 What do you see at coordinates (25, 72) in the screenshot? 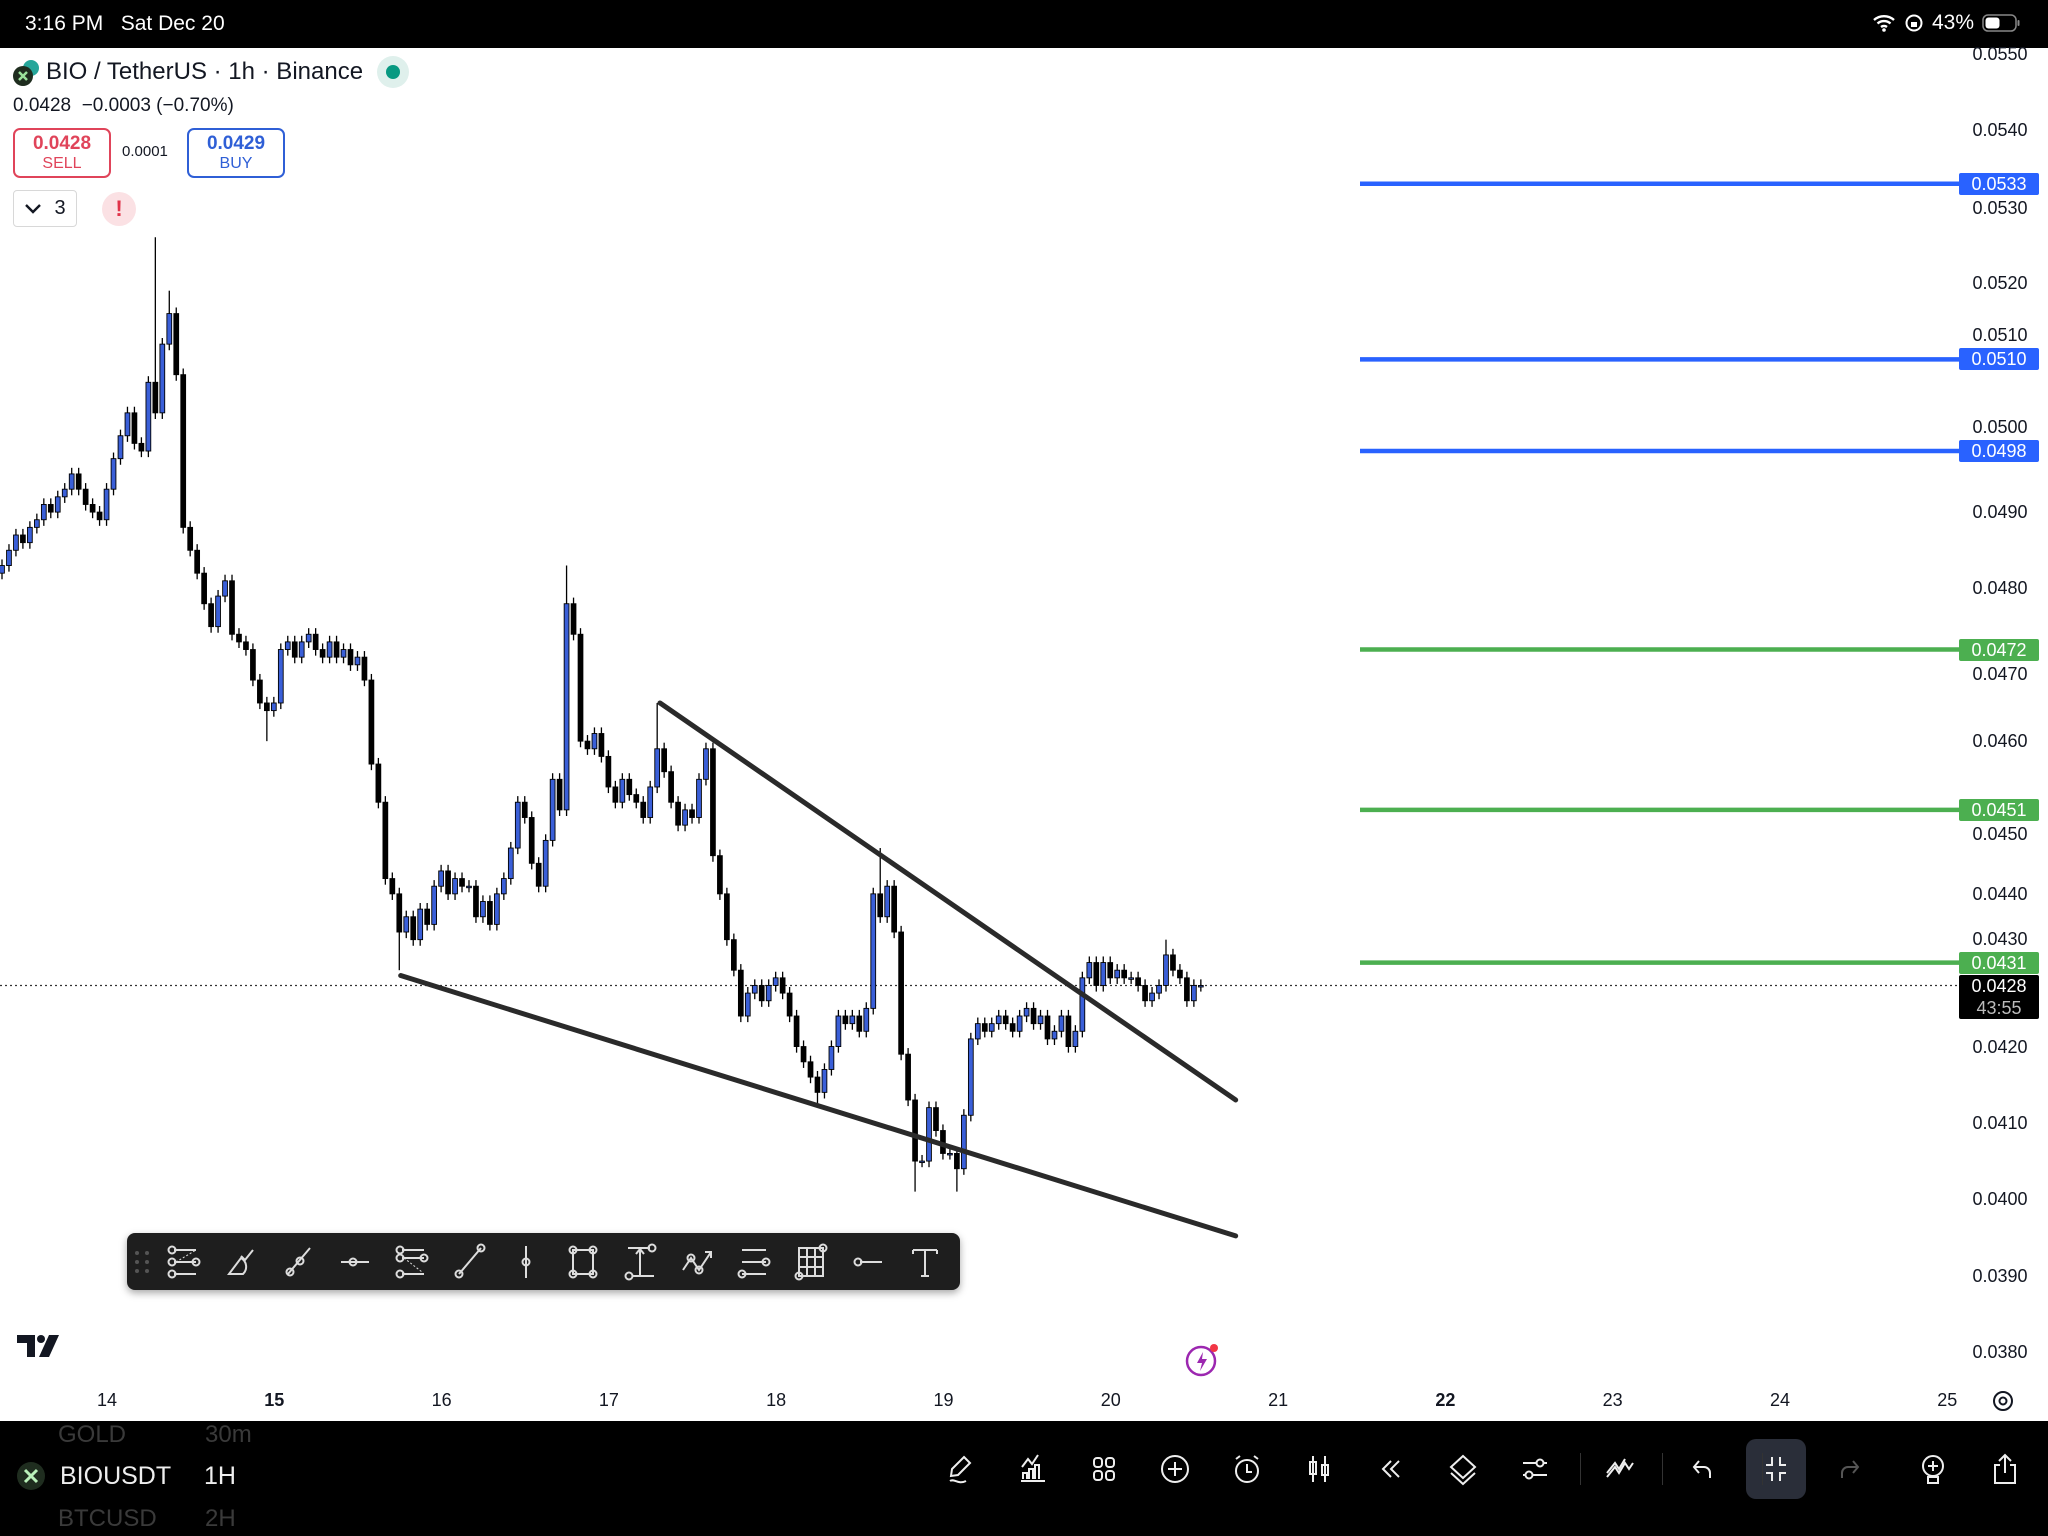
I see `symbol-logo-icon` at bounding box center [25, 72].